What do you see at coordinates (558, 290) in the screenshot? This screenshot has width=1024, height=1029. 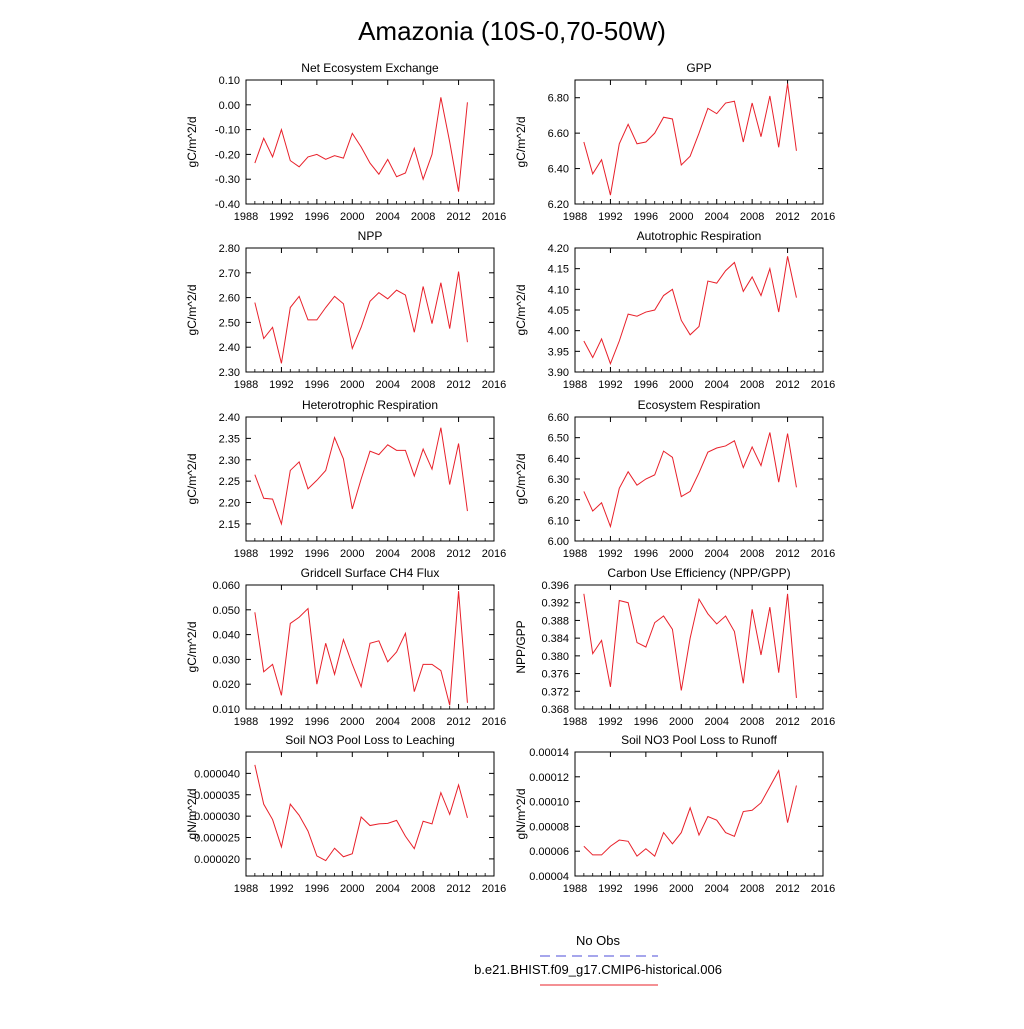 I see `y-tick-label: 4.10` at bounding box center [558, 290].